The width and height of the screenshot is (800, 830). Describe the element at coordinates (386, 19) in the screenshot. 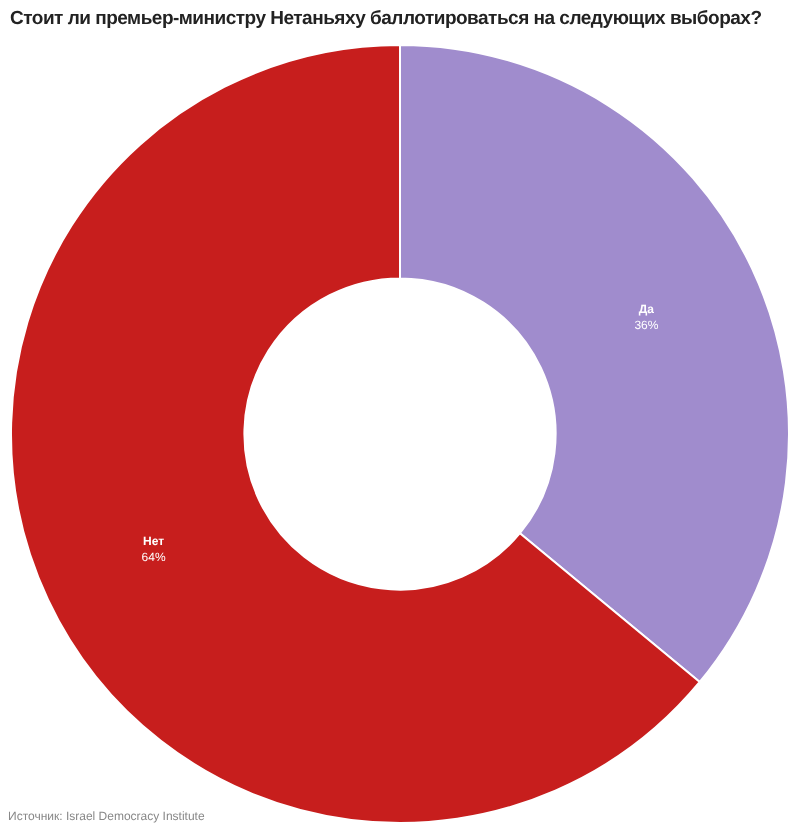

I see `chart-title: Стоит ли премьер-министру Нетаньяху баллотироваться на следующих выборах?` at that location.